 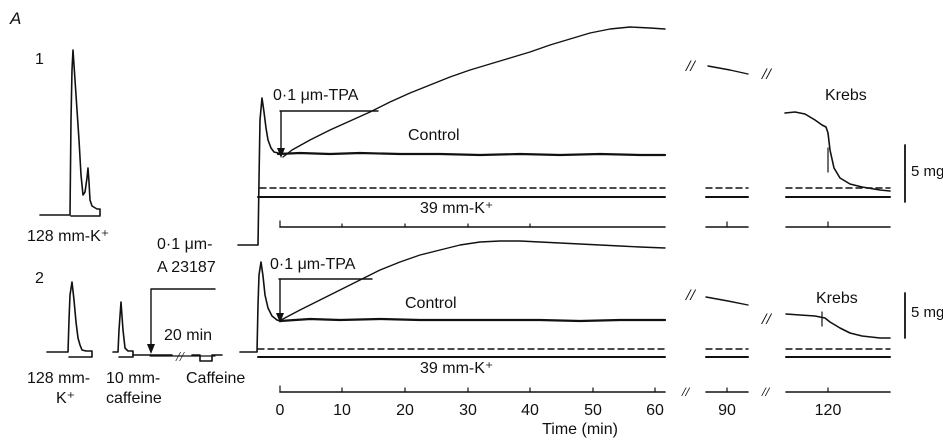 I want to click on row2-caffeine-label: Caffeine, so click(x=216, y=378).